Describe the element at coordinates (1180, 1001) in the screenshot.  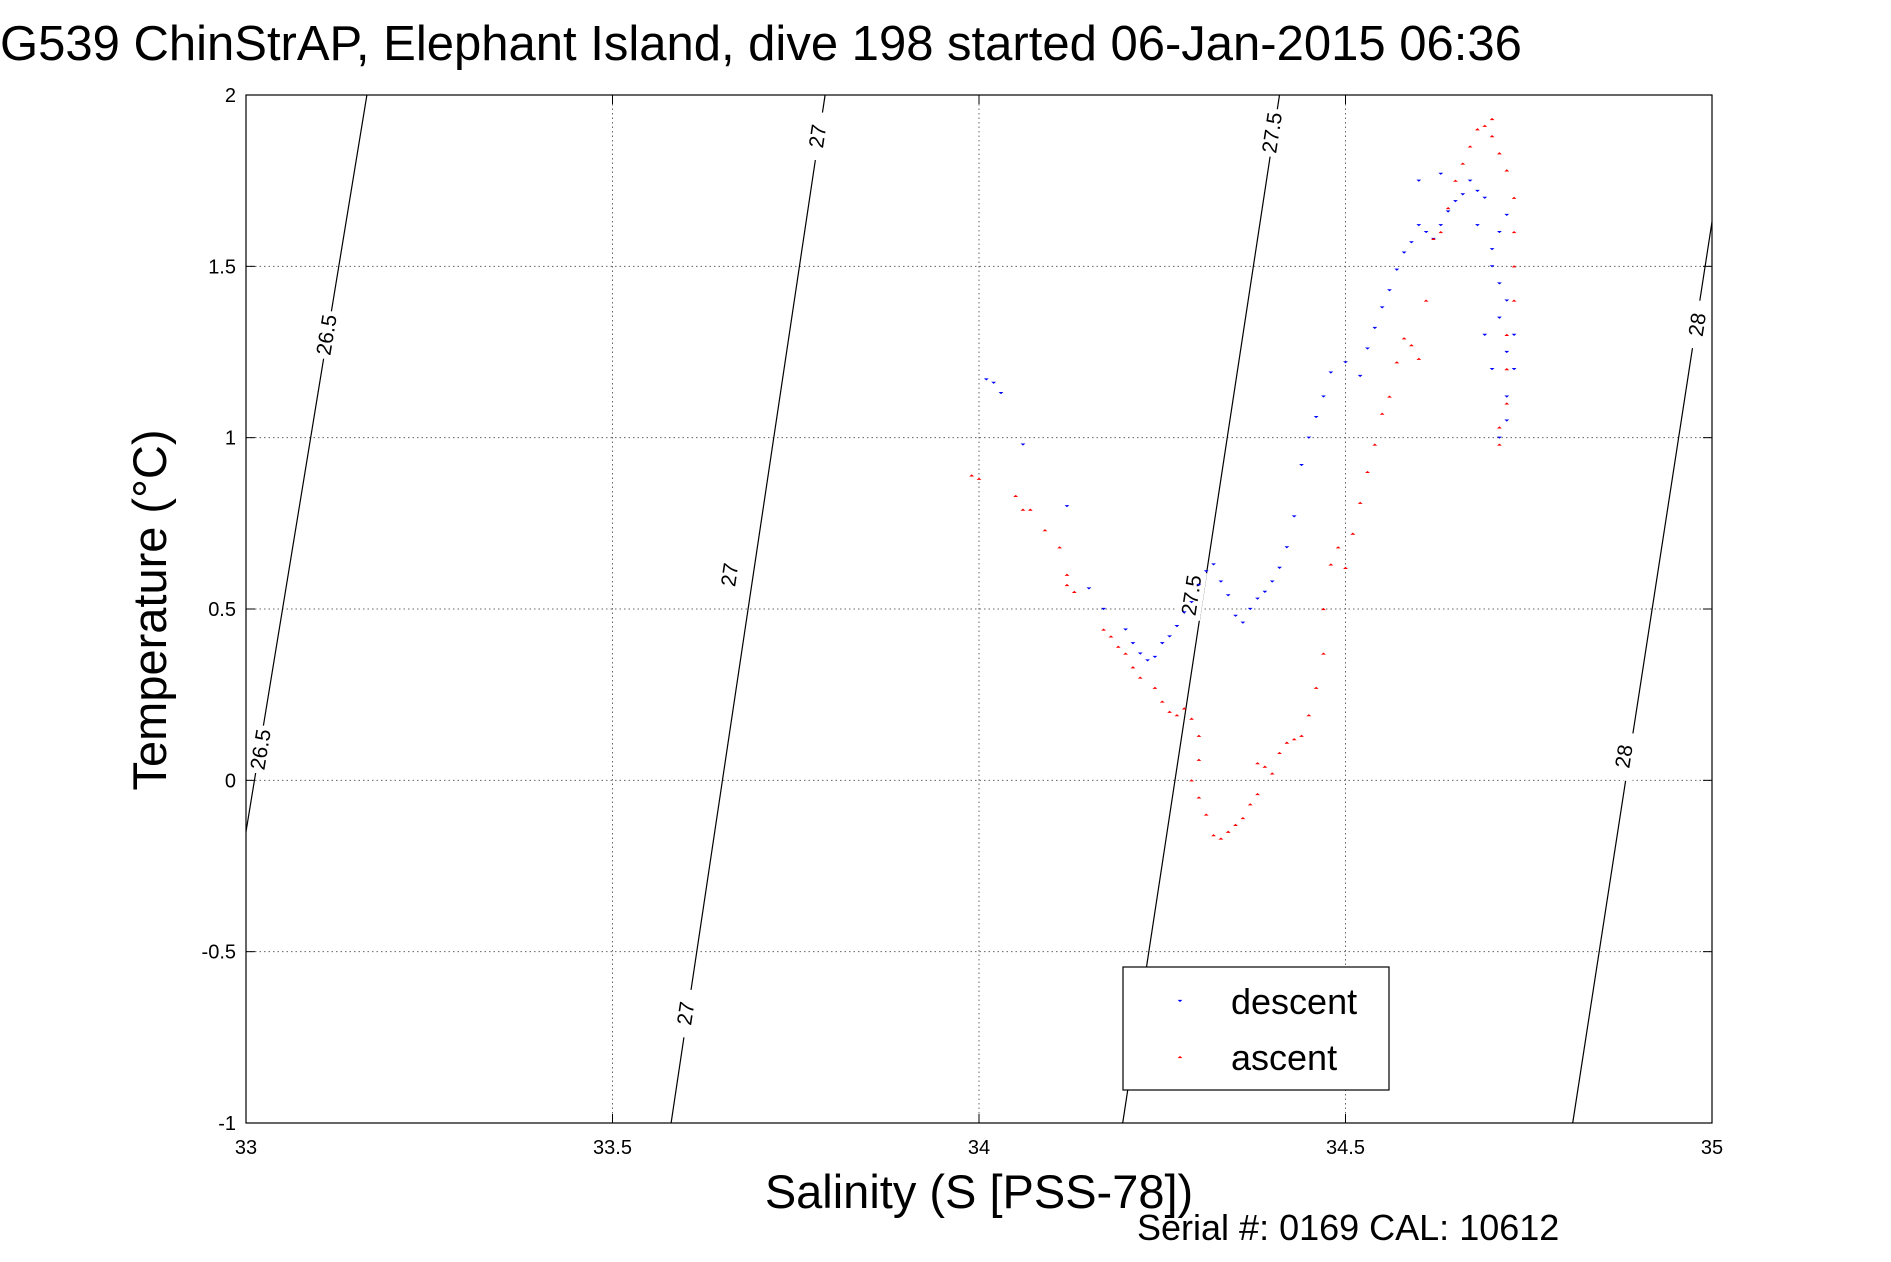
I see `legend-marker-descent` at that location.